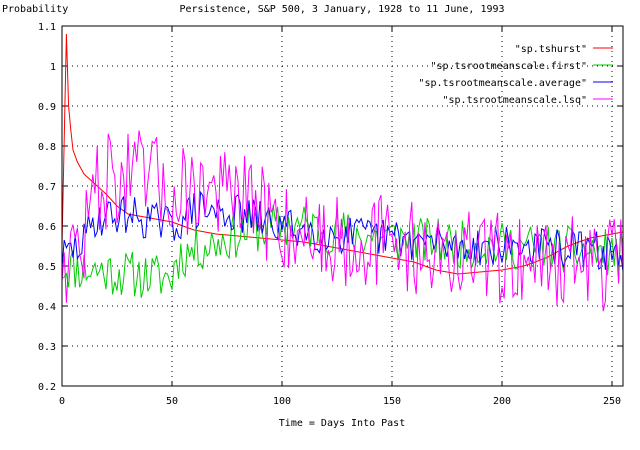 Image resolution: width=640 pixels, height=450 pixels. I want to click on legend-label-2: "sp.tsrootmeanscale.average", so click(502, 83).